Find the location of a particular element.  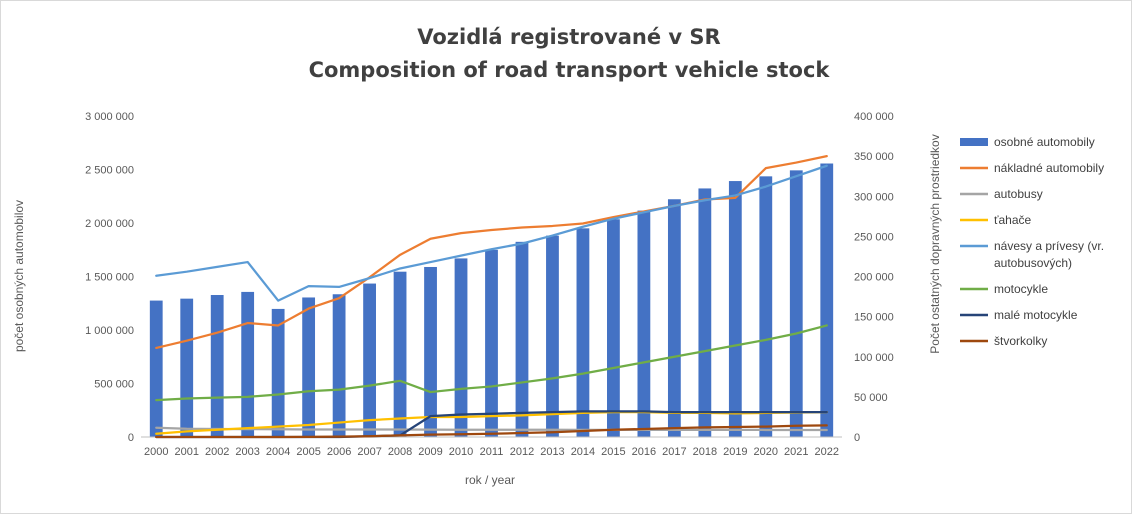

x-tick-label-2019: 2019 is located at coordinates (735, 452).